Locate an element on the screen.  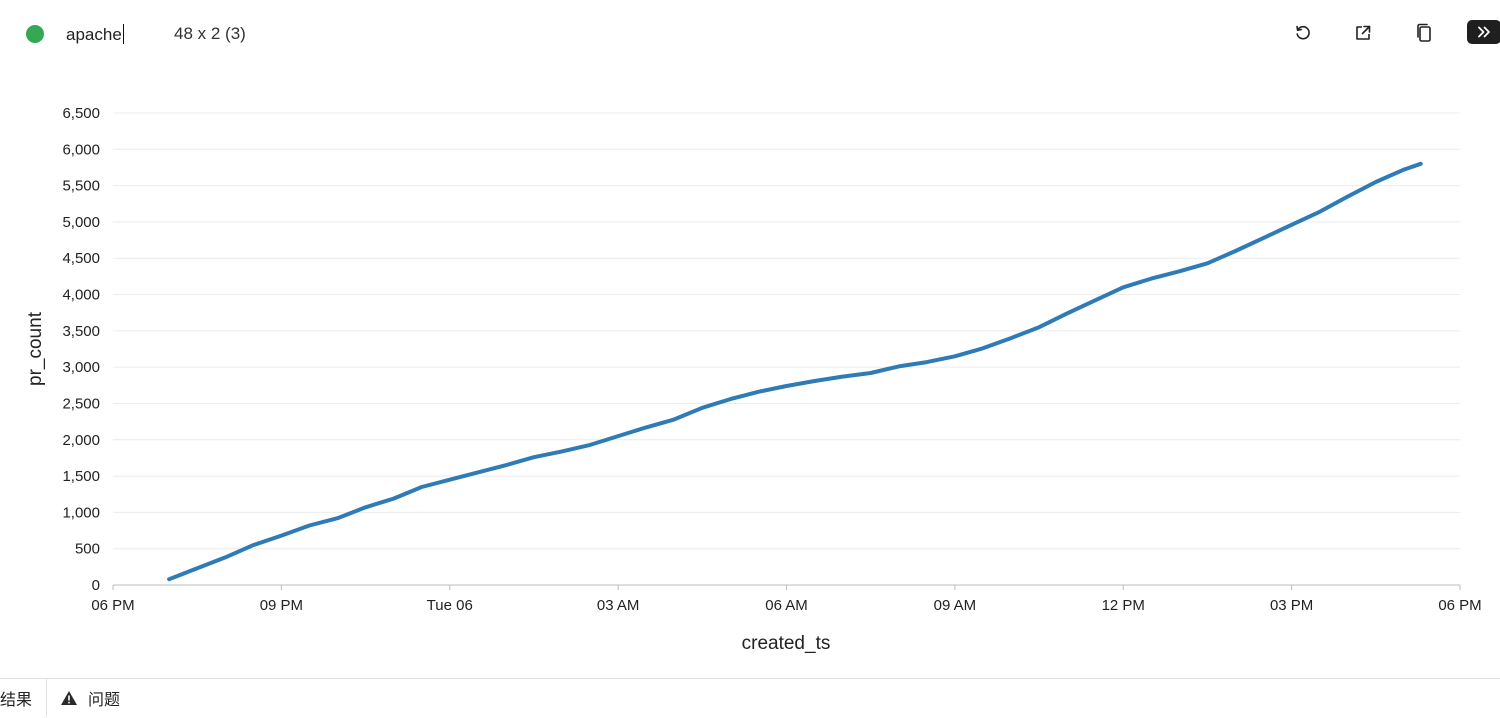
result-dimensions: 48 x 2 (3) is located at coordinates (210, 33).